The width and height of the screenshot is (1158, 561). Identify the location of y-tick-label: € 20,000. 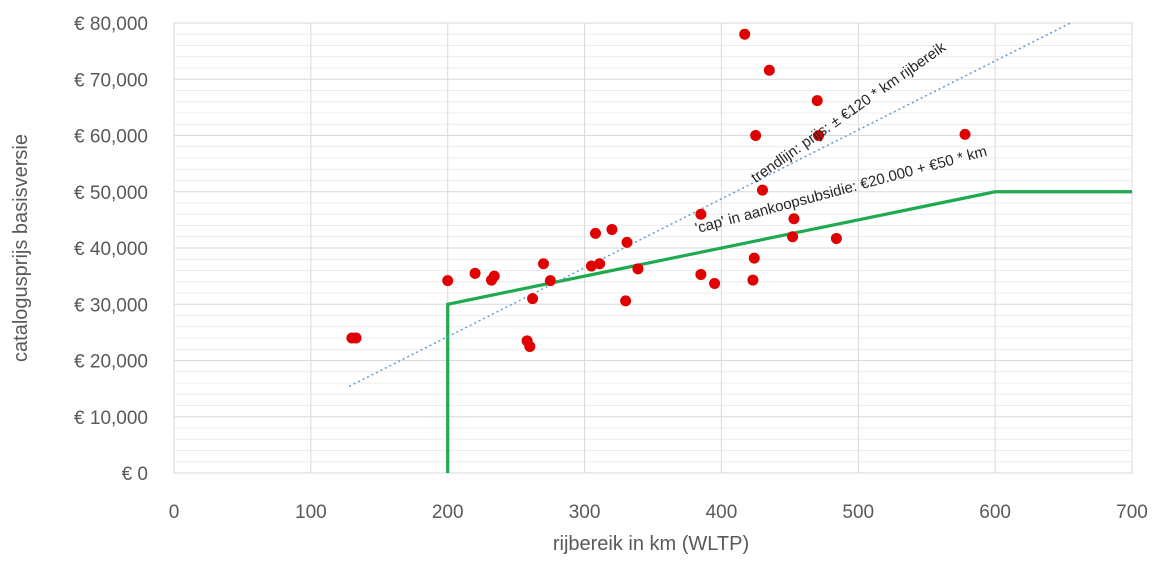
(111, 362).